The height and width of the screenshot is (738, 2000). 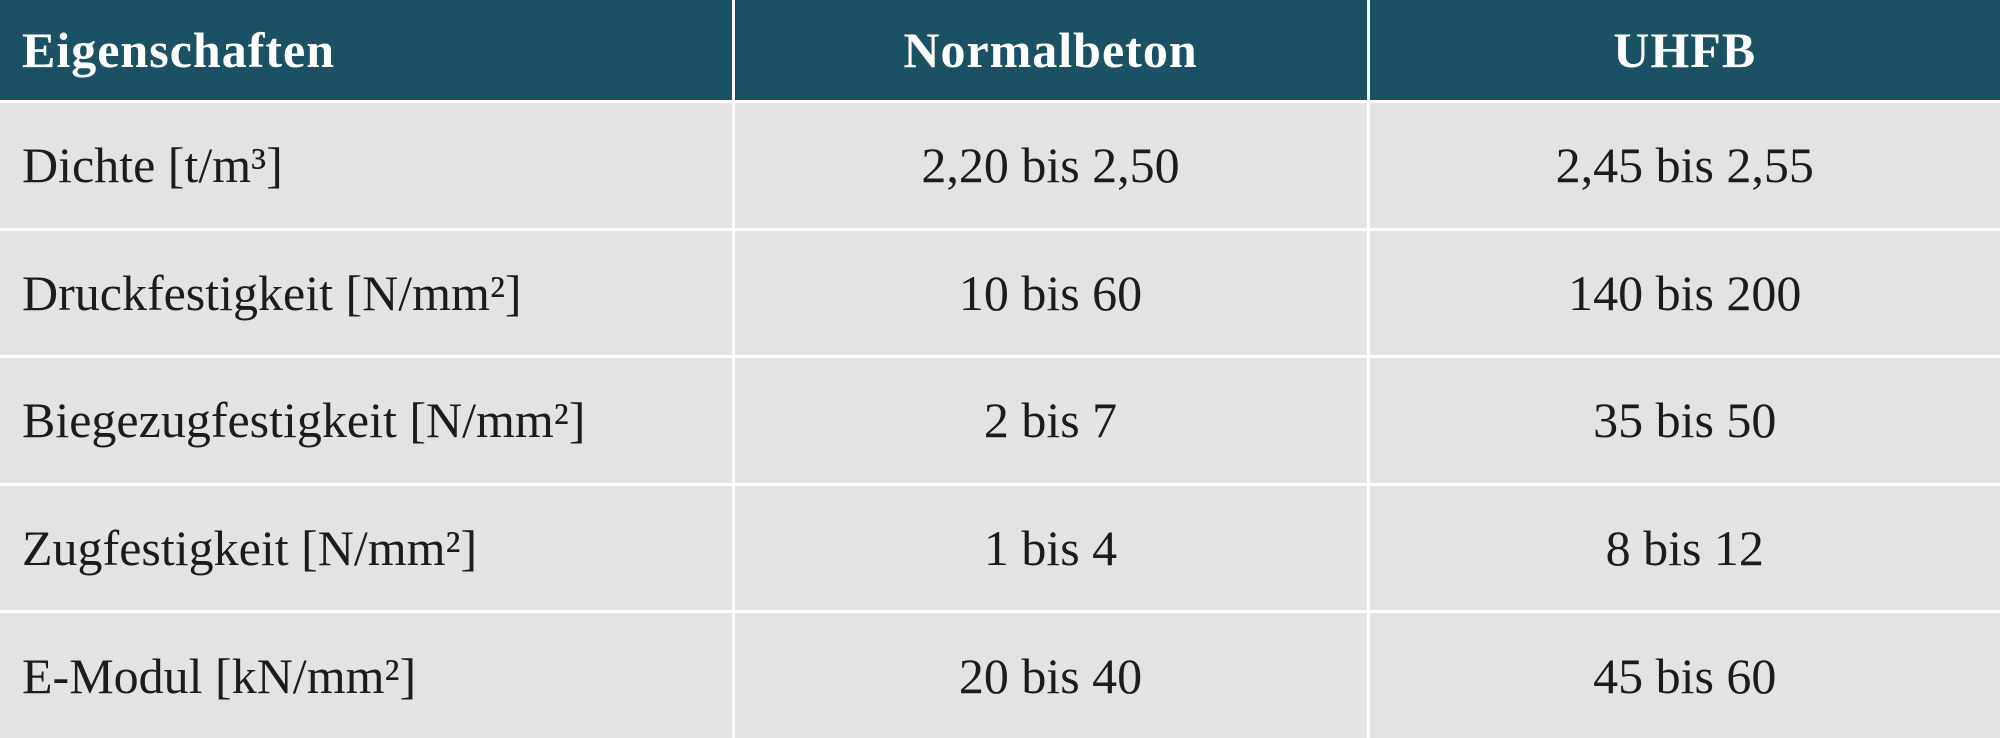 What do you see at coordinates (1050, 51) in the screenshot?
I see `header-cell: Normalbeton` at bounding box center [1050, 51].